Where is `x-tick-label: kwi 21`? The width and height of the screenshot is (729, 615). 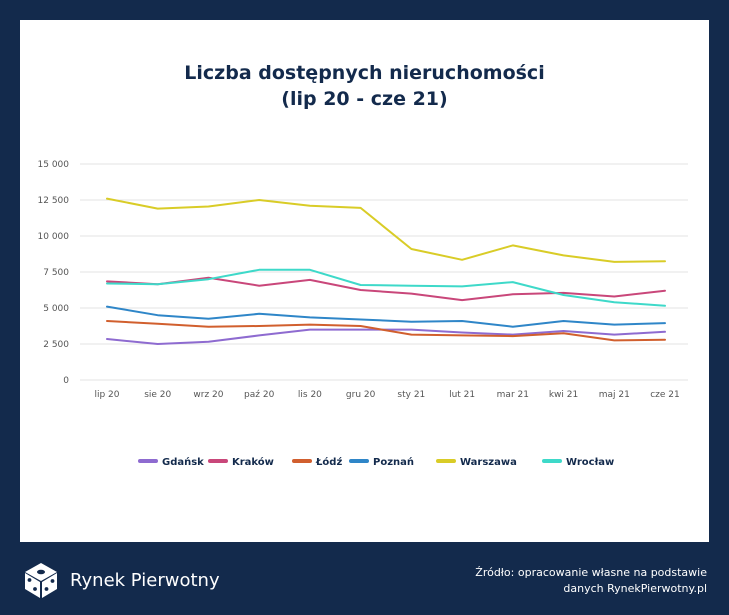 x-tick-label: kwi 21 is located at coordinates (563, 395).